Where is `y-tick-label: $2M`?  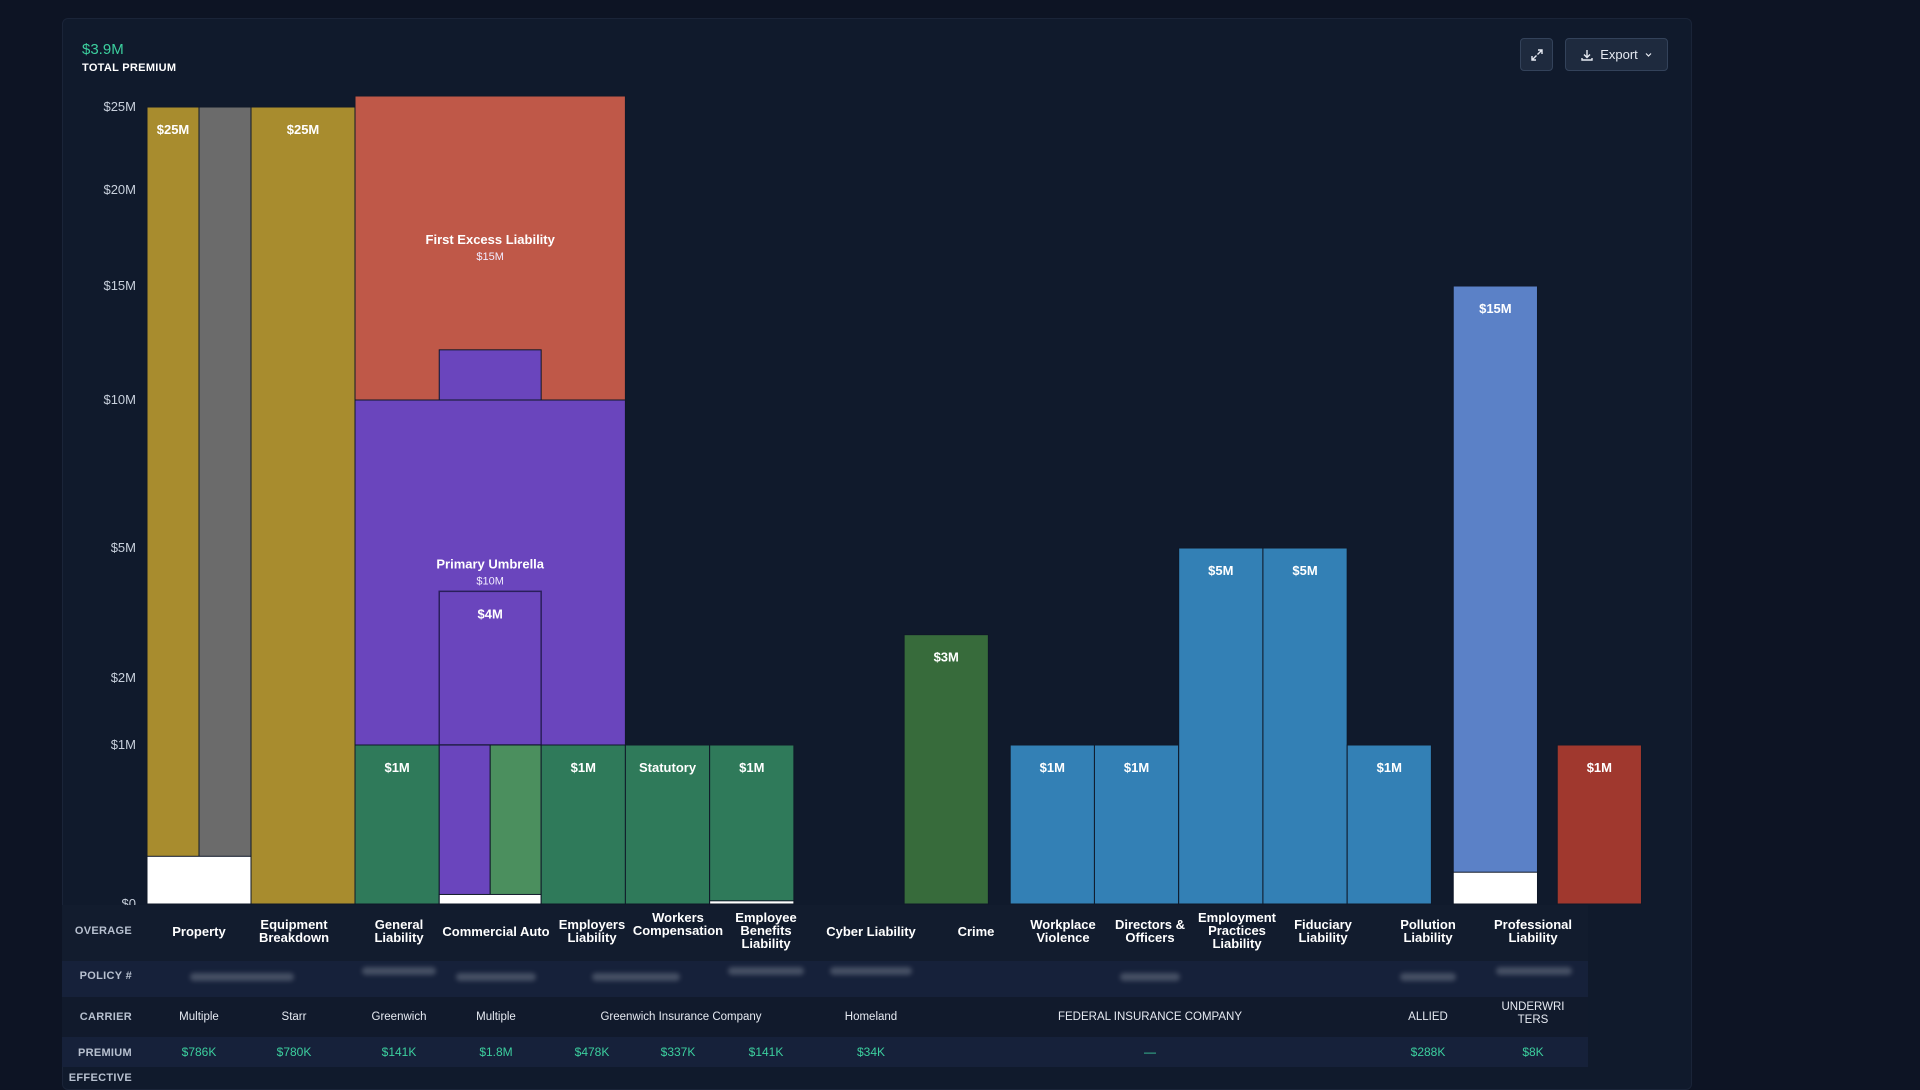
y-tick-label: $2M is located at coordinates (123, 677).